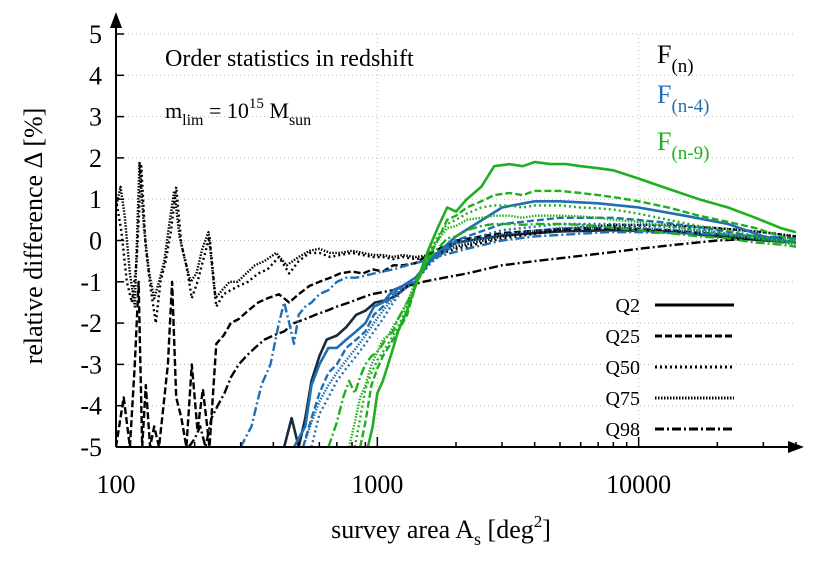  I want to click on y-tick-label: -5, so click(91, 447).